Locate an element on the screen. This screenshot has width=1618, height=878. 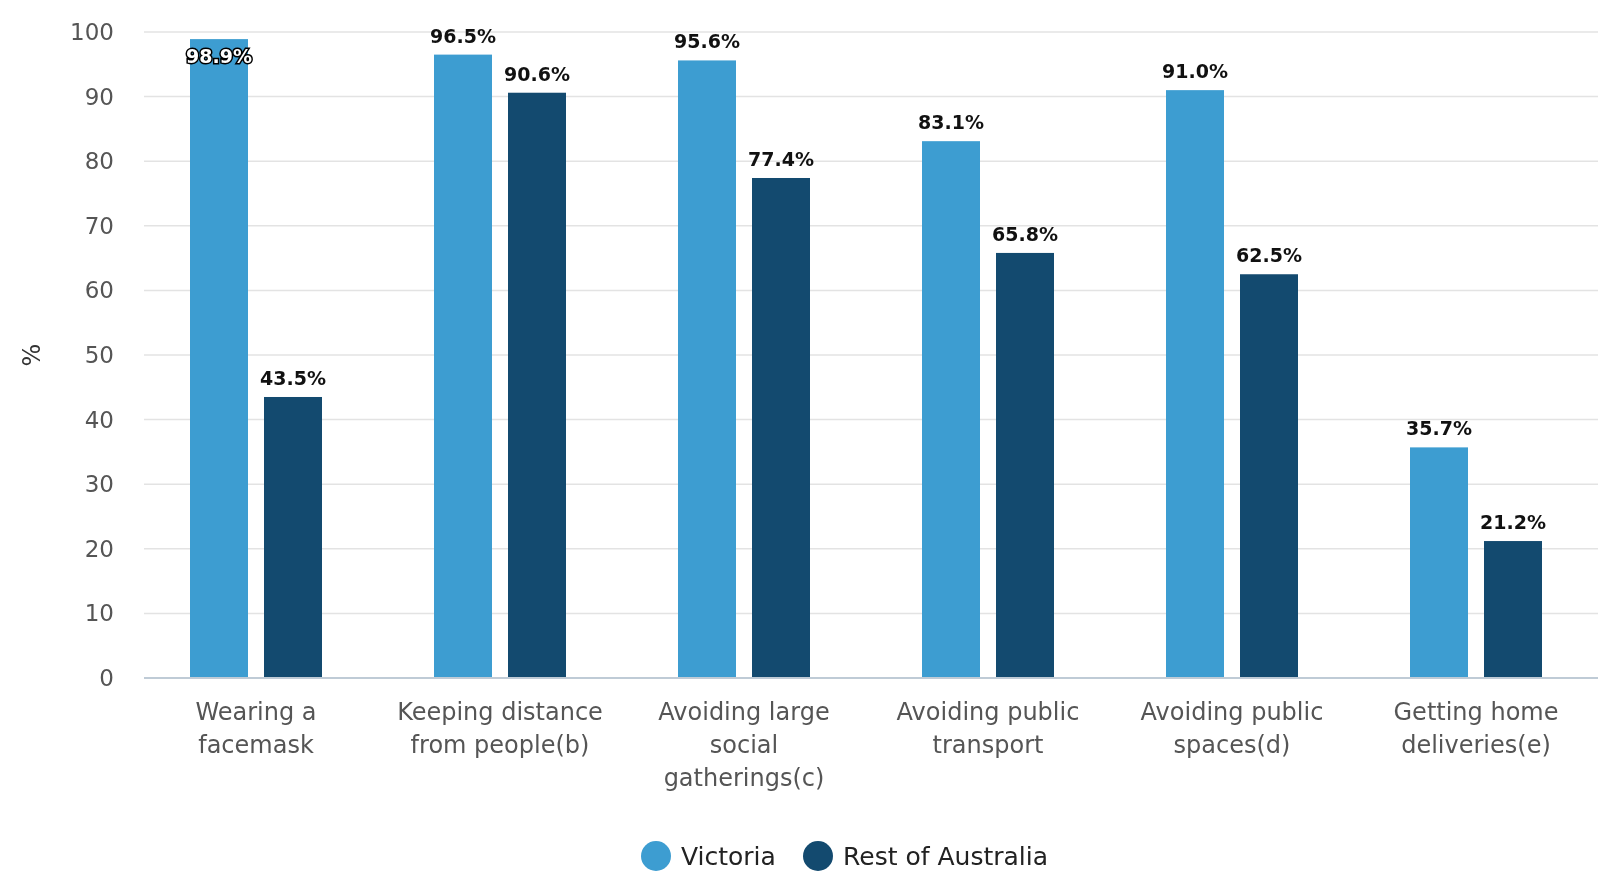
y-tick-label: 0 is located at coordinates (106, 678).